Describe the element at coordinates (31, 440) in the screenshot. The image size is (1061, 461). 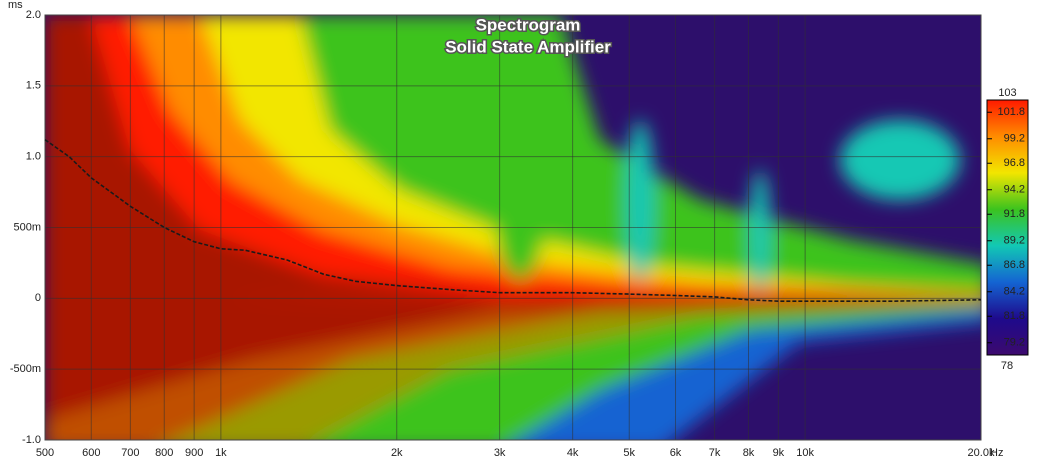
I see `y-tick-label: -1.0` at that location.